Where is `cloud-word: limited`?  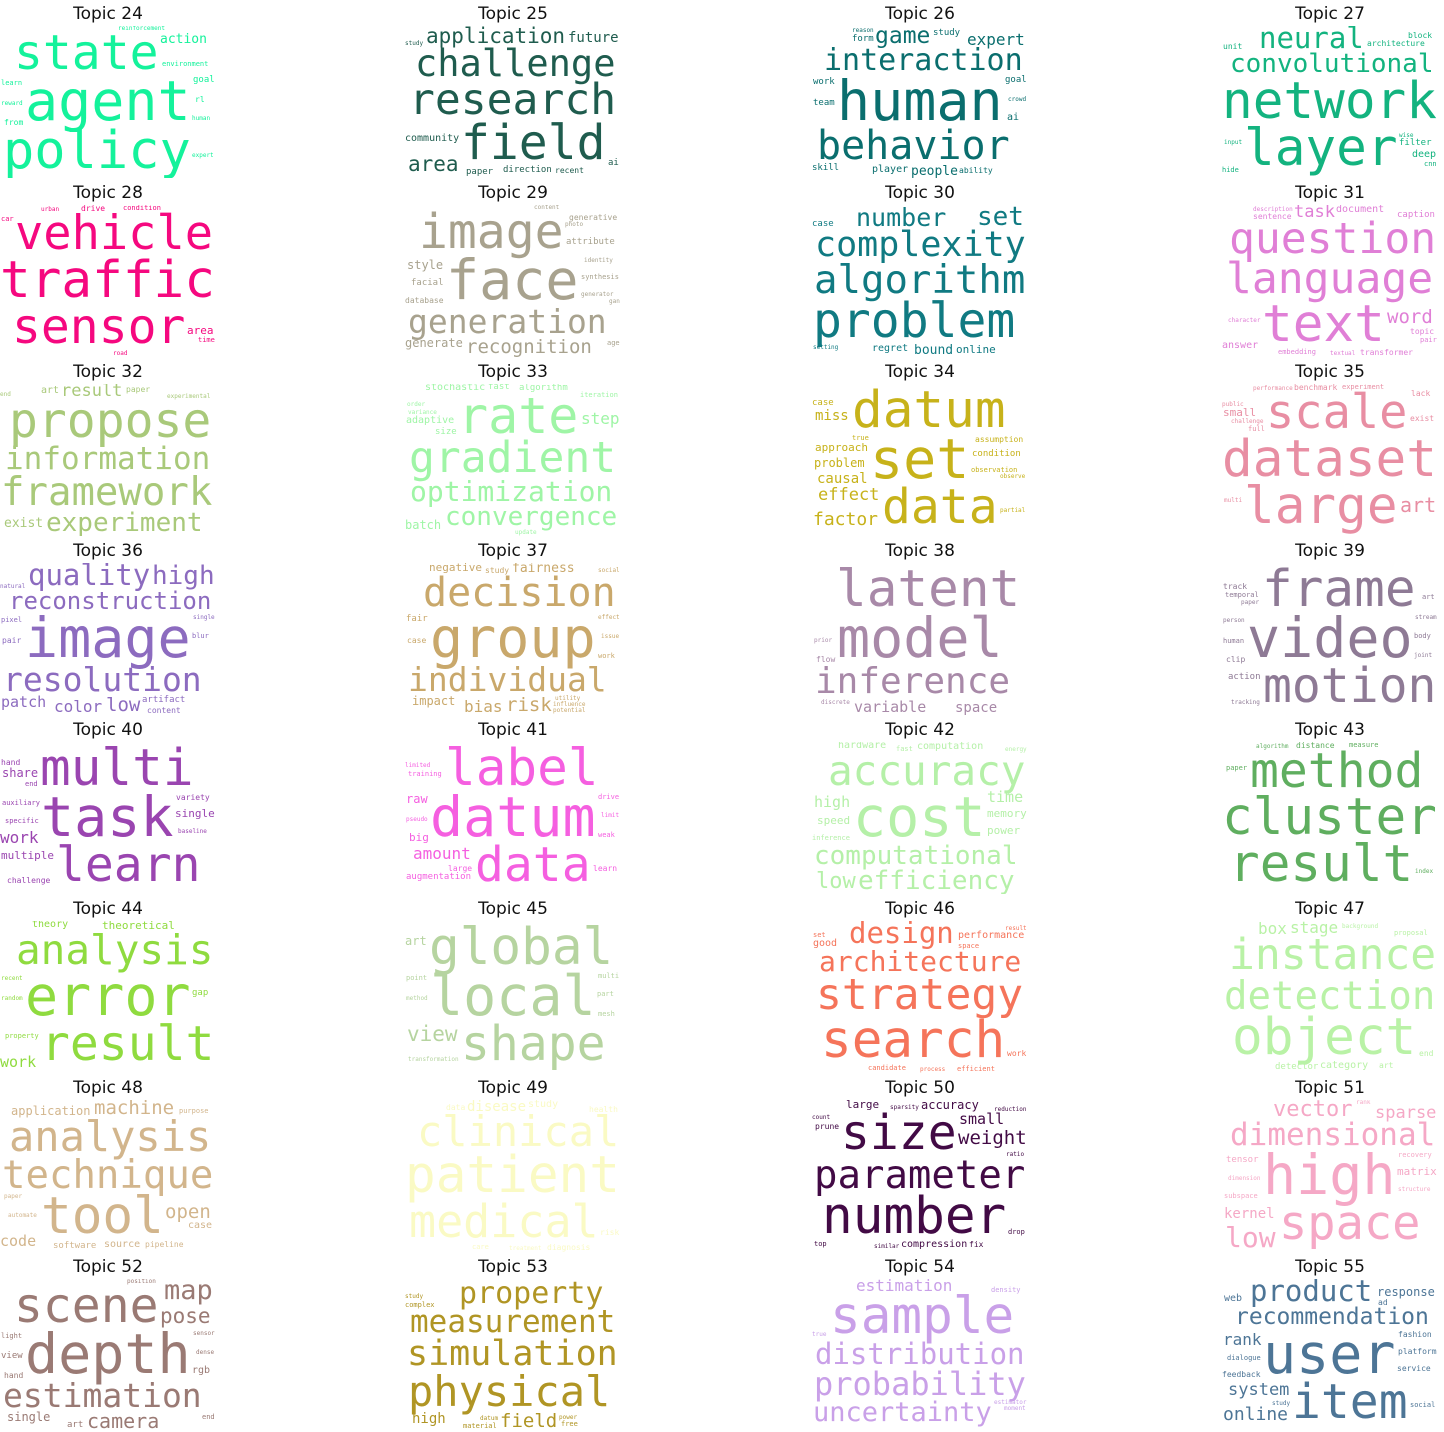
cloud-word: limited is located at coordinates (418, 765).